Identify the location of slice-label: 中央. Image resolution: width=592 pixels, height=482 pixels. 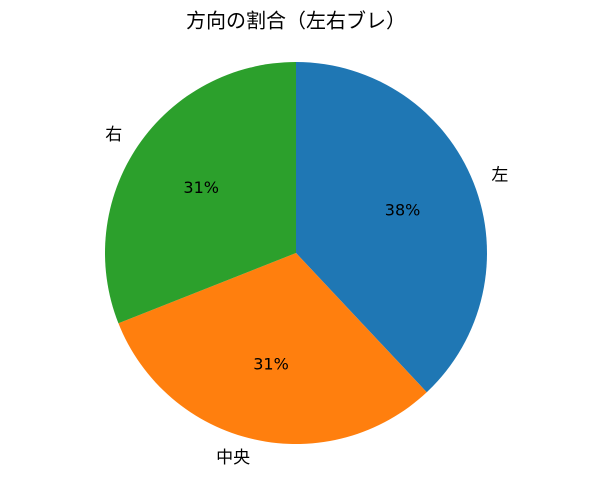
(233, 458).